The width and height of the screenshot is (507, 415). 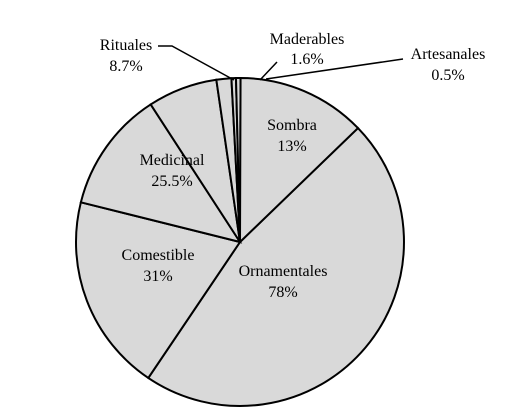 What do you see at coordinates (283, 271) in the screenshot?
I see `label-ornamentales-name: Ornamentales` at bounding box center [283, 271].